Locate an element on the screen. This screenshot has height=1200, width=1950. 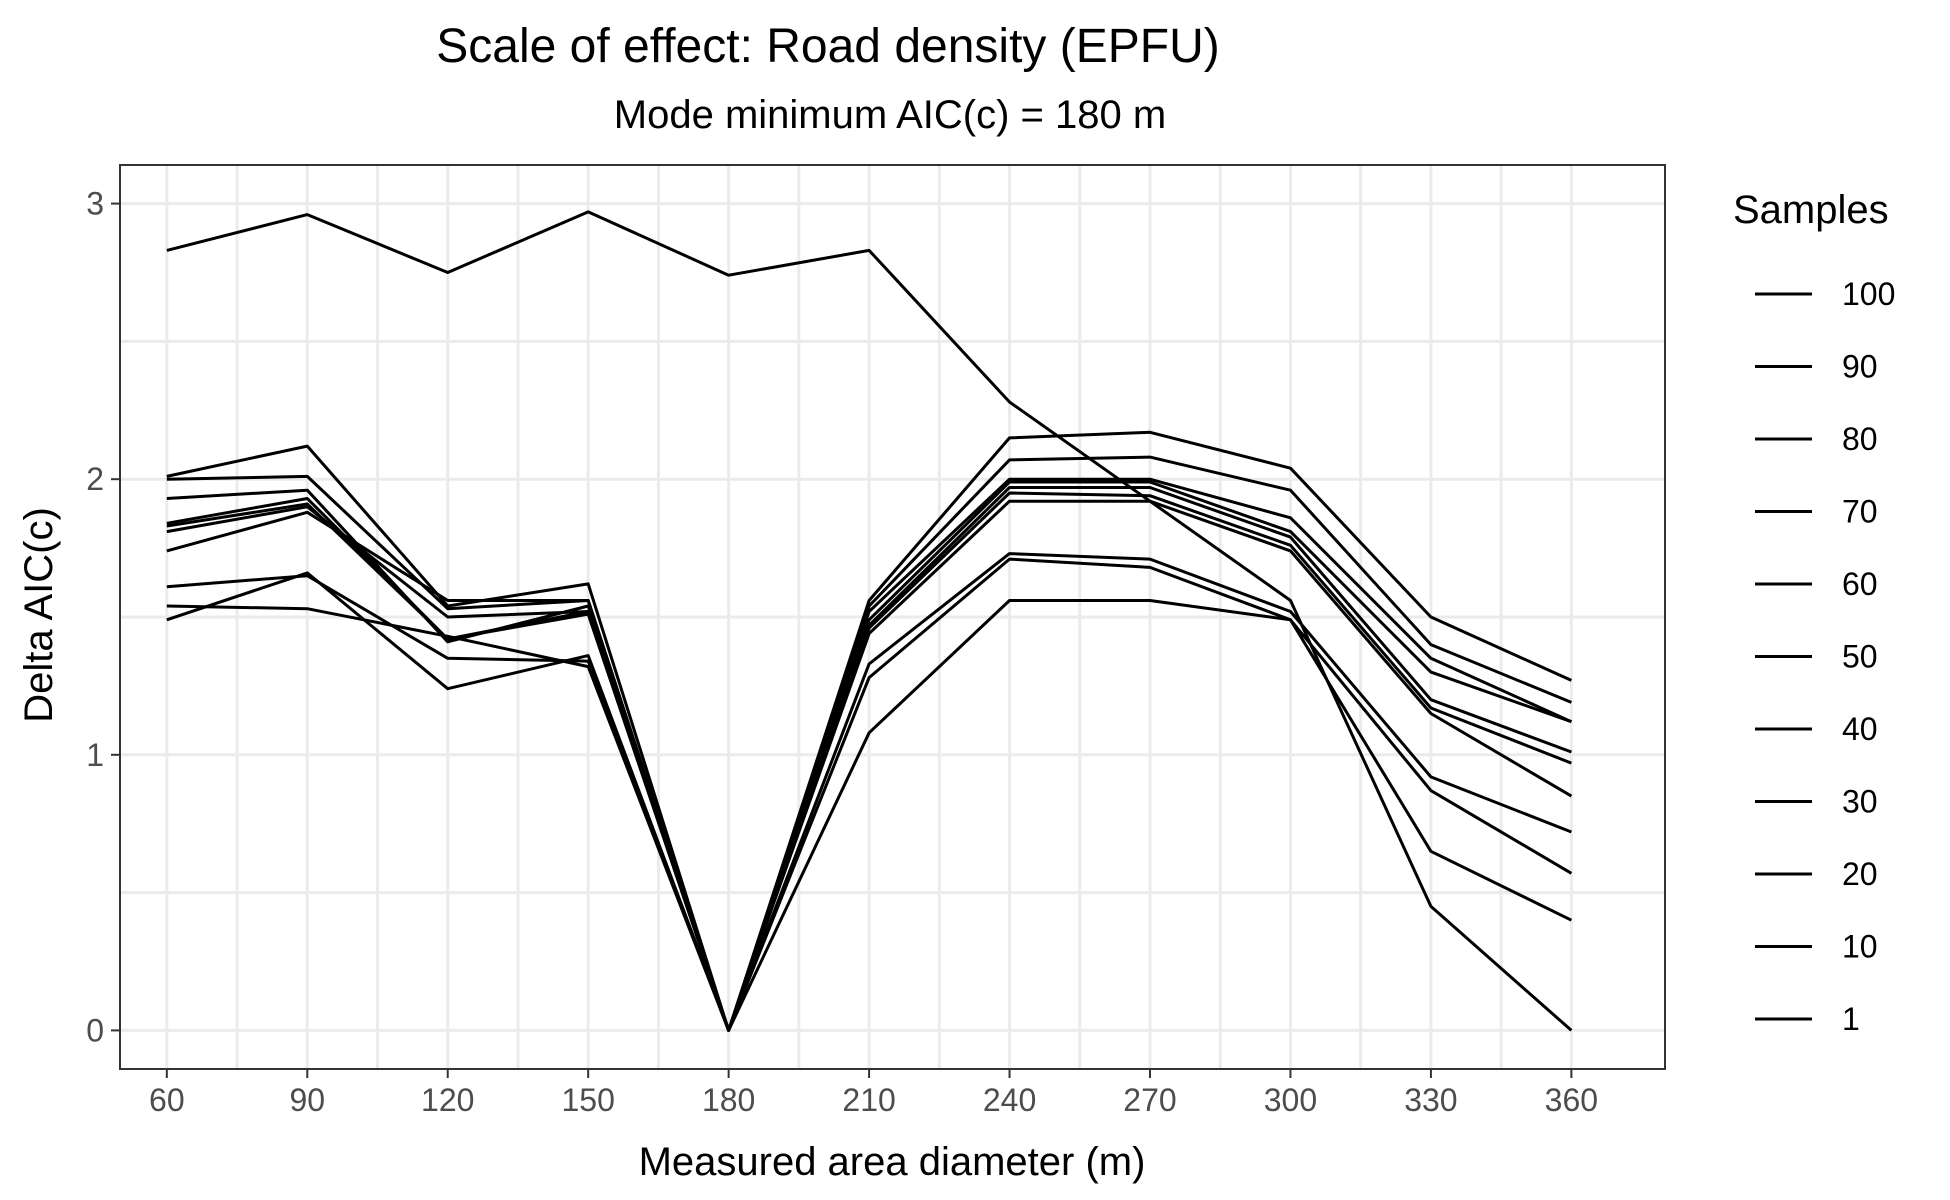
y-axis-title: Delta AIC(c) is located at coordinates (39, 615).